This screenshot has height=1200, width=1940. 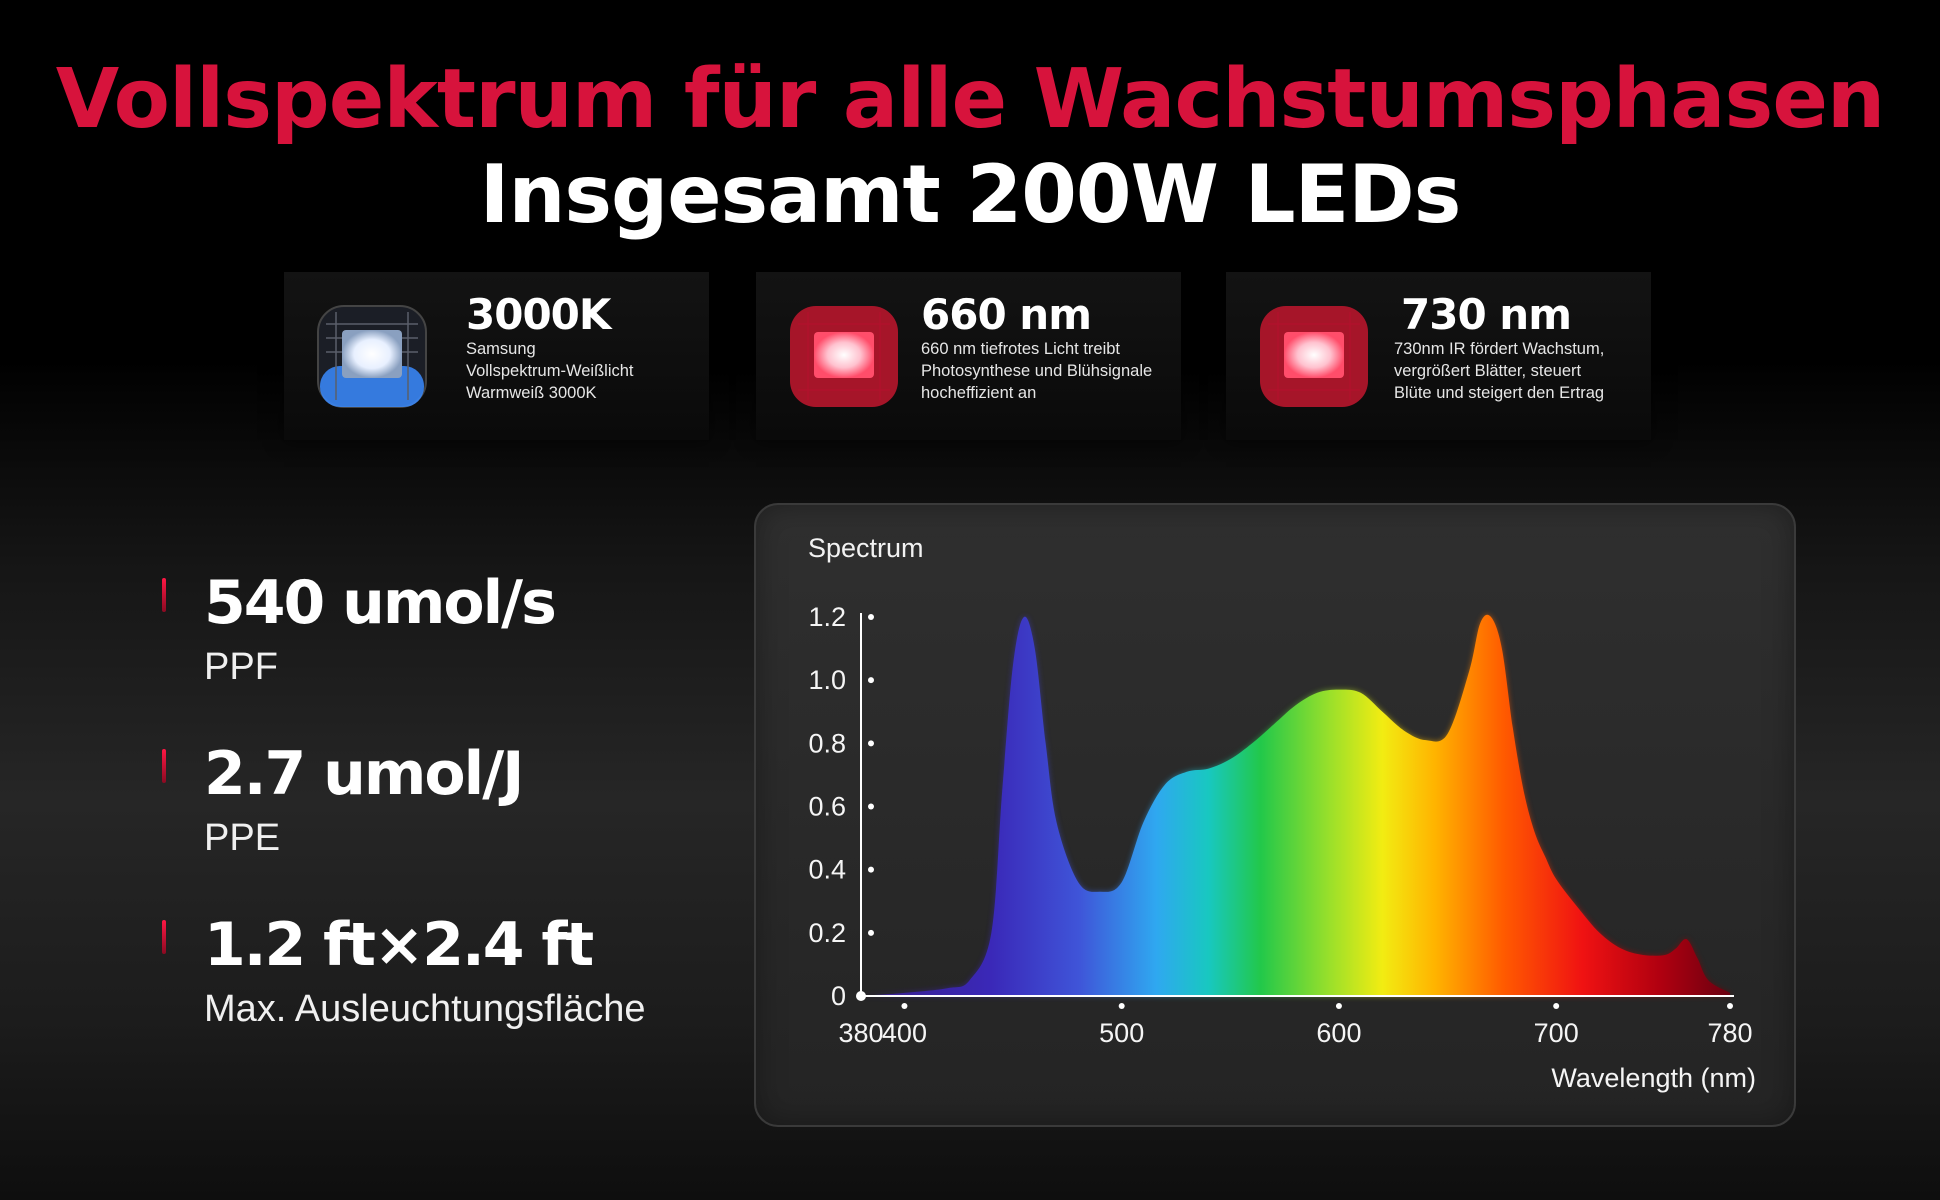 I want to click on metric-value: 2.7 umol/J, so click(x=364, y=774).